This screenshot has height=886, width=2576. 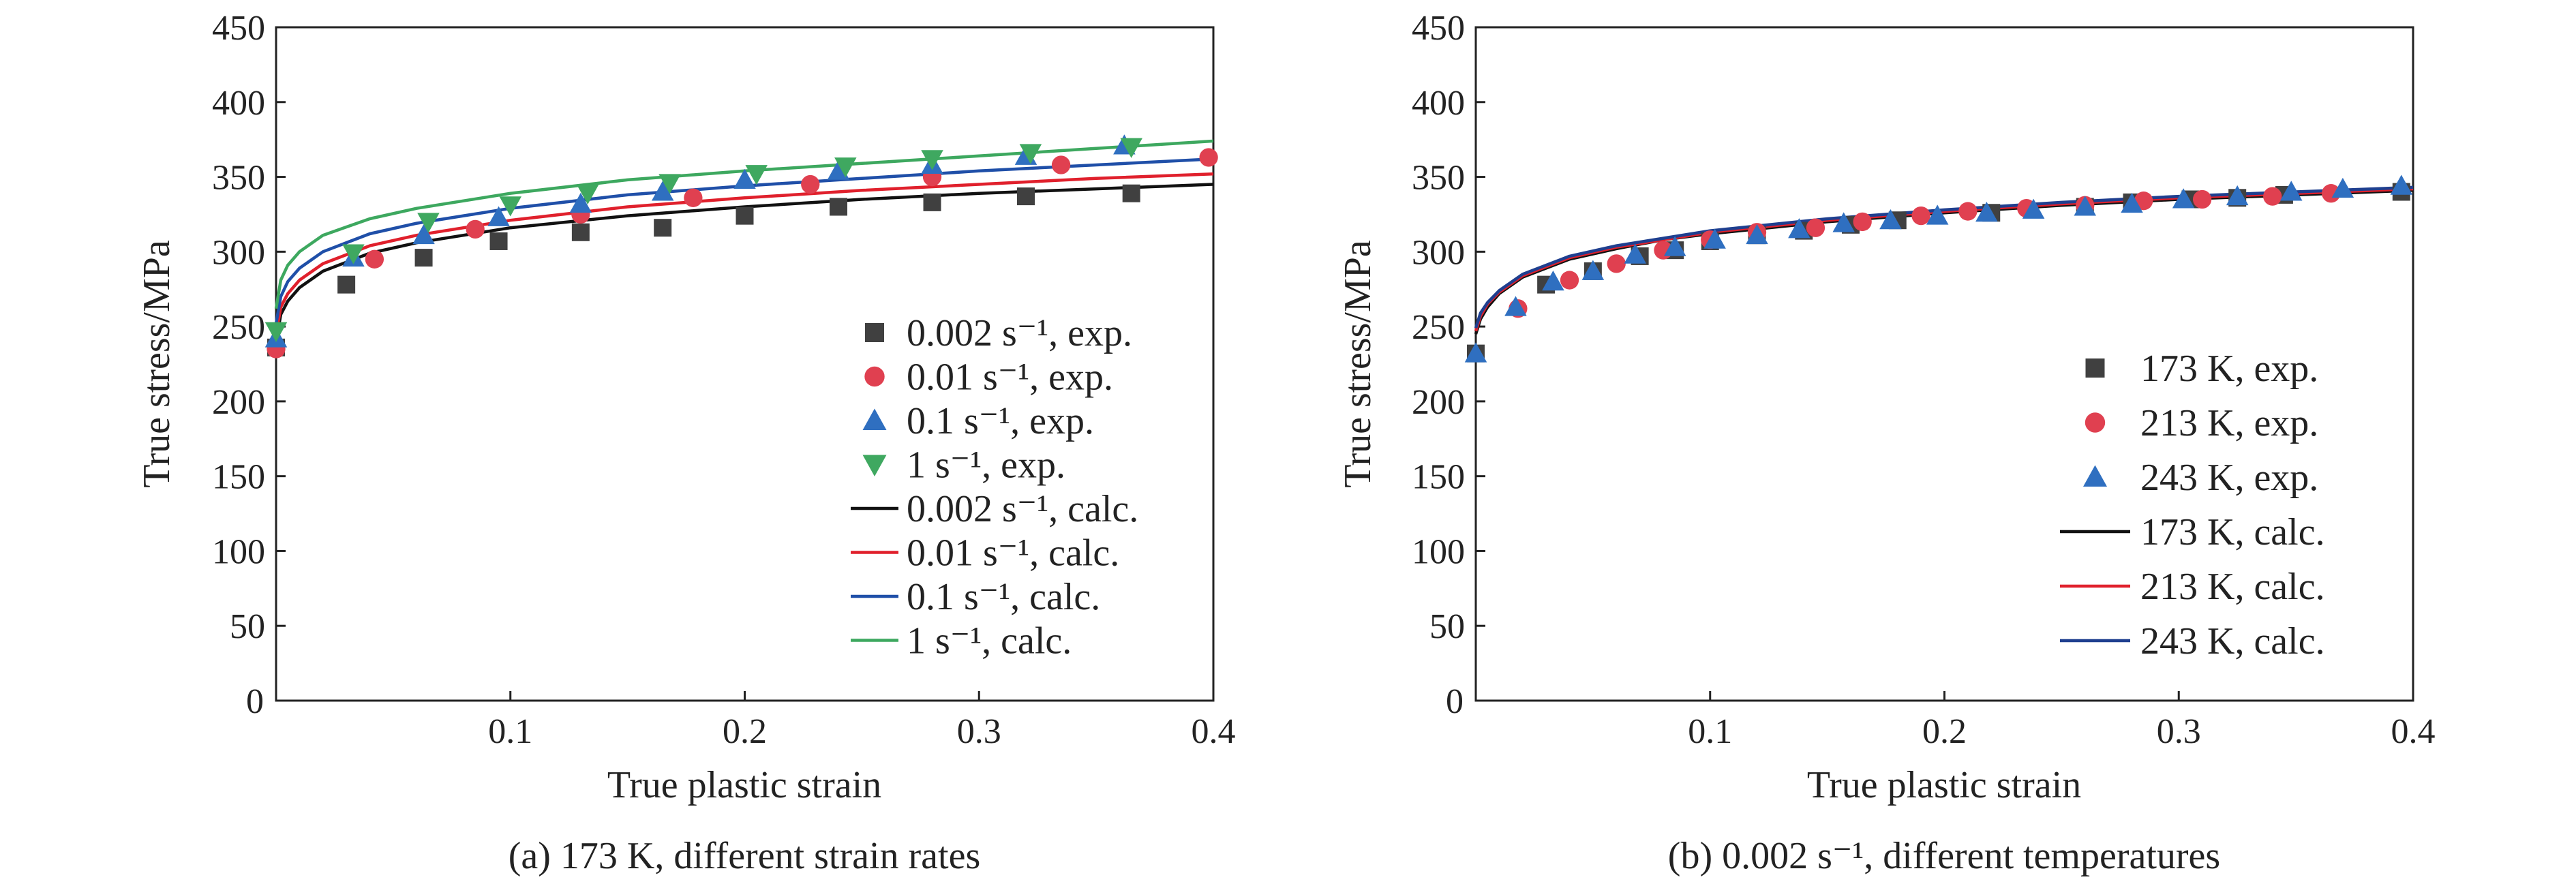 What do you see at coordinates (1019, 333) in the screenshot?
I see `legend-label: 0.002 s⁻¹, exp.` at bounding box center [1019, 333].